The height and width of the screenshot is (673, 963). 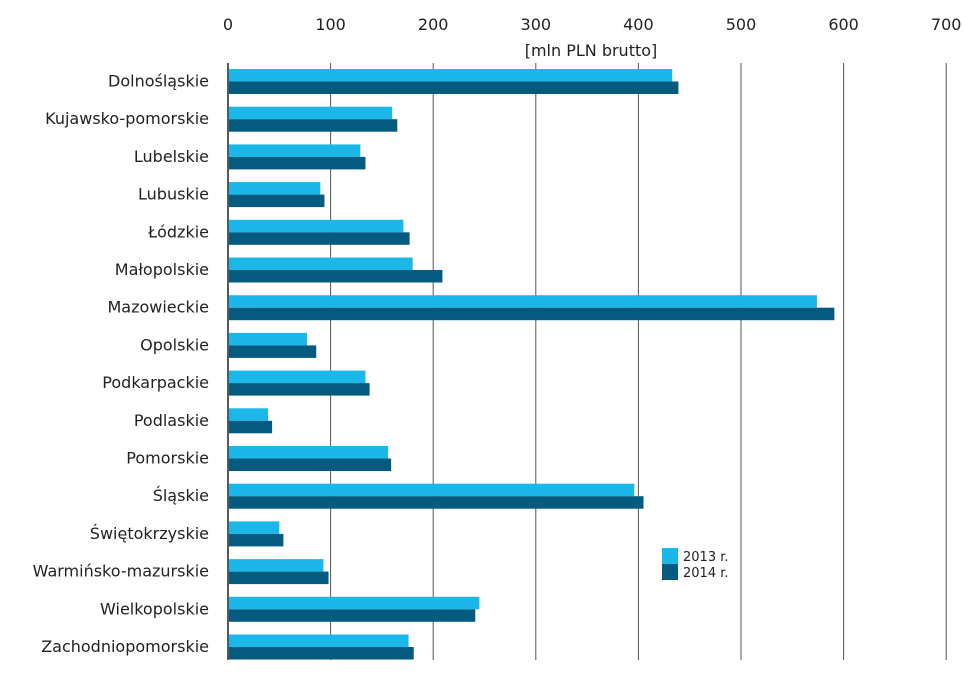 What do you see at coordinates (155, 382) in the screenshot?
I see `category-label: Podkarpackie` at bounding box center [155, 382].